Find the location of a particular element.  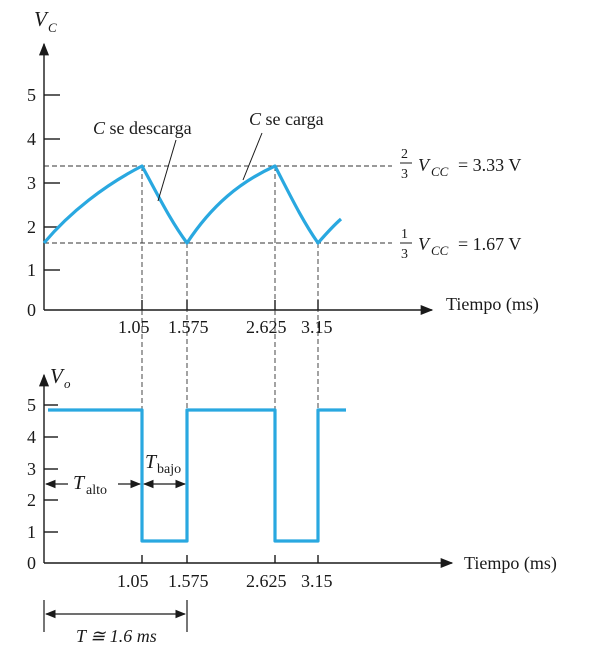

top-x-tick-label: 1.05 is located at coordinates (134, 327).